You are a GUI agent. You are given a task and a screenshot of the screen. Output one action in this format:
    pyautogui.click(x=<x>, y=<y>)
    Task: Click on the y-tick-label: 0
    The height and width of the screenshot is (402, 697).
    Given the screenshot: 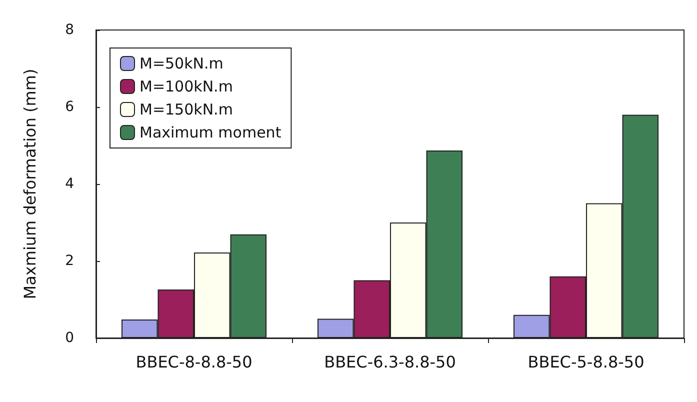 What is the action you would take?
    pyautogui.click(x=69, y=338)
    